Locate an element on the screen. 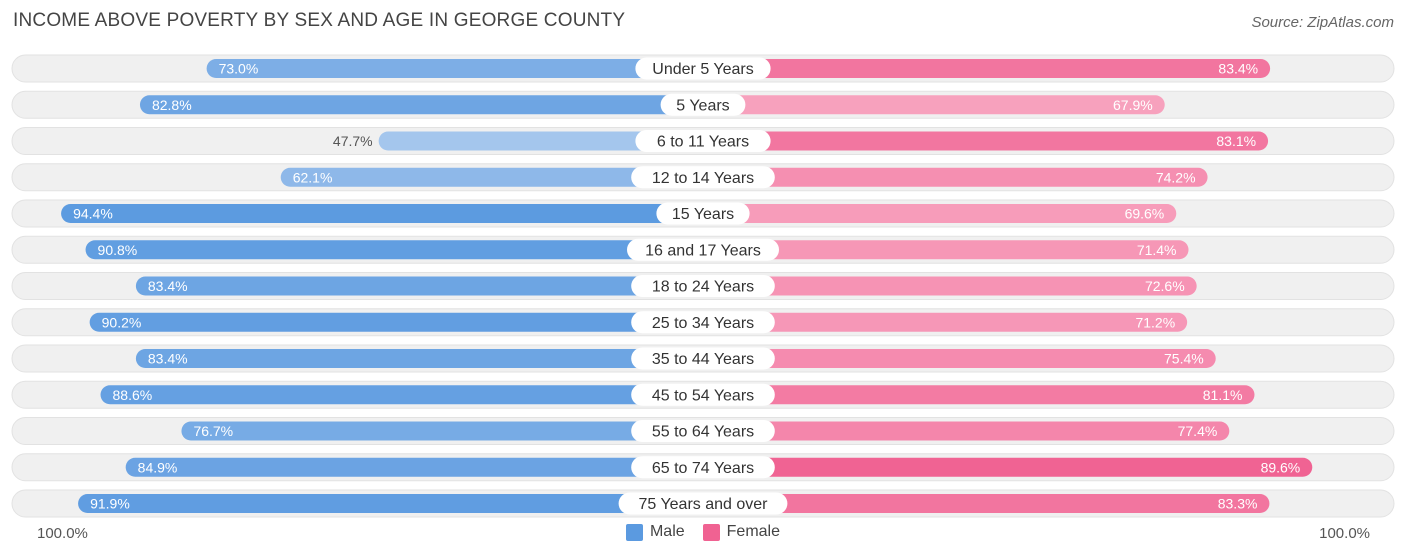  female-value-label: 75.4% is located at coordinates (1184, 359).